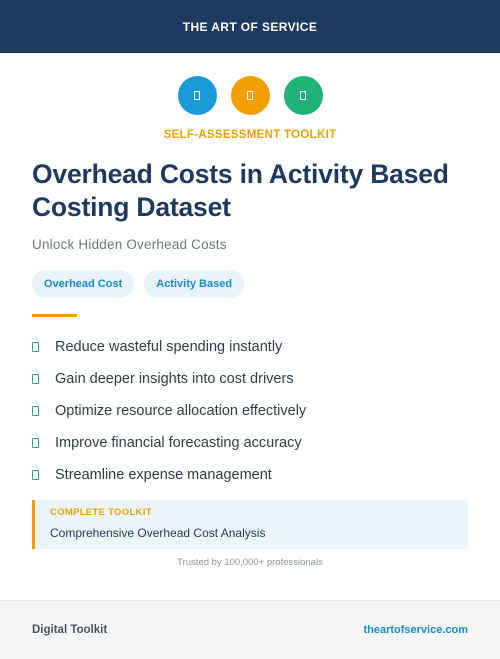  Describe the element at coordinates (138, 284) in the screenshot. I see `tag-list: Overhead Cost Activity Based` at that location.